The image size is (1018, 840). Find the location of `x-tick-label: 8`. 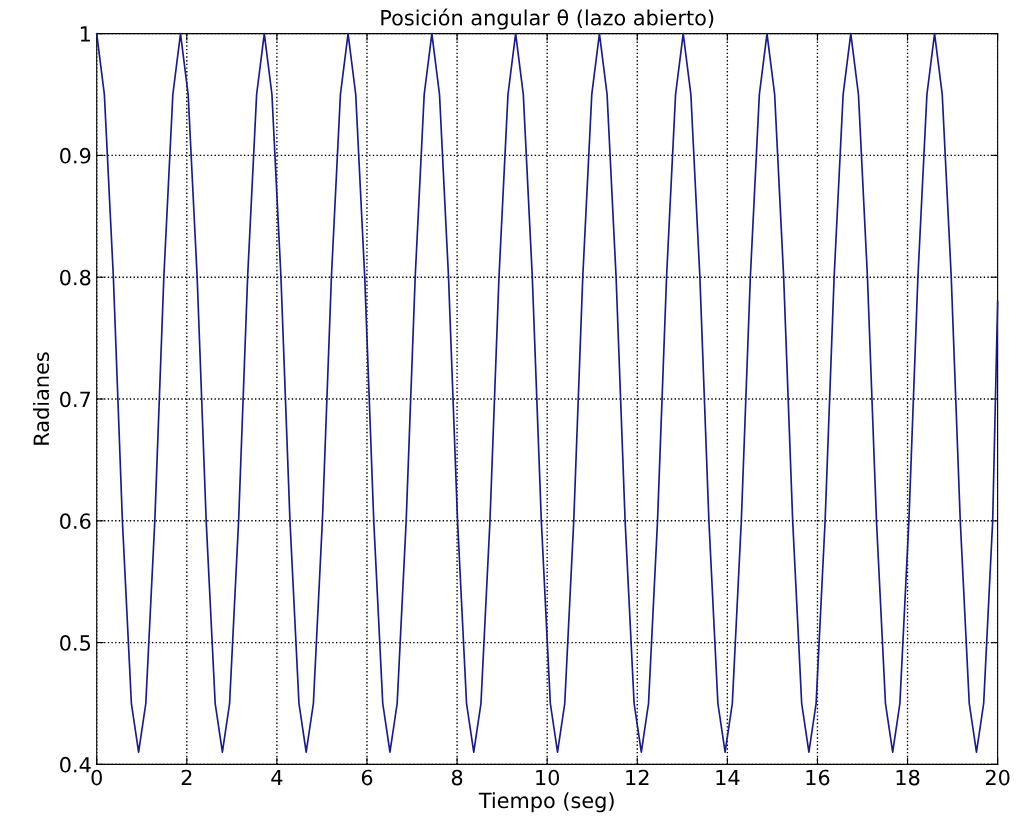

x-tick-label: 8 is located at coordinates (457, 777).